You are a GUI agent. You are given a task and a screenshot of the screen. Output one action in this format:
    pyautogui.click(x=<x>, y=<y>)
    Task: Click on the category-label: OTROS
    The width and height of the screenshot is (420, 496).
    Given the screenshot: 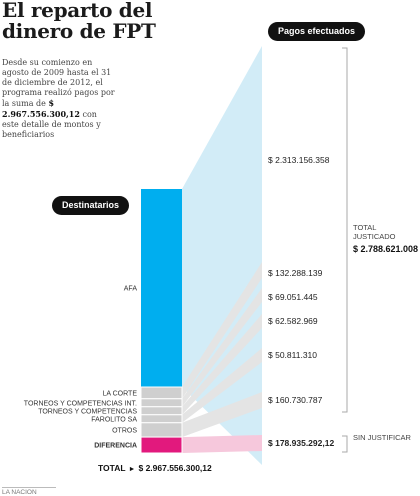 What is the action you would take?
    pyautogui.click(x=124, y=430)
    